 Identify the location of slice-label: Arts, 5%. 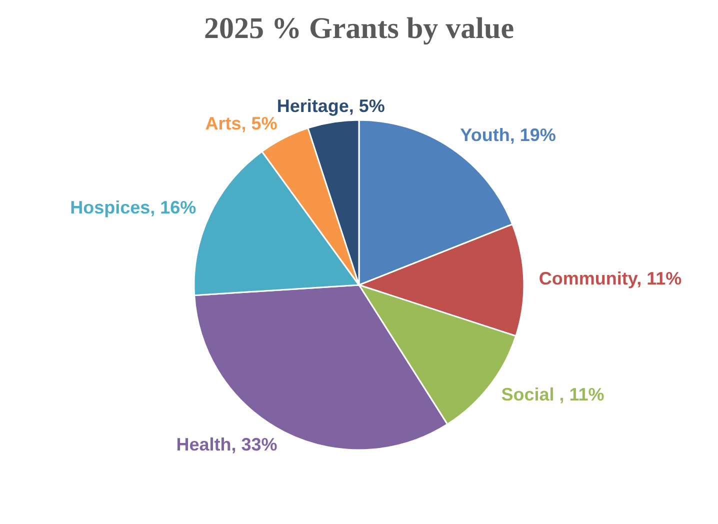
(241, 124).